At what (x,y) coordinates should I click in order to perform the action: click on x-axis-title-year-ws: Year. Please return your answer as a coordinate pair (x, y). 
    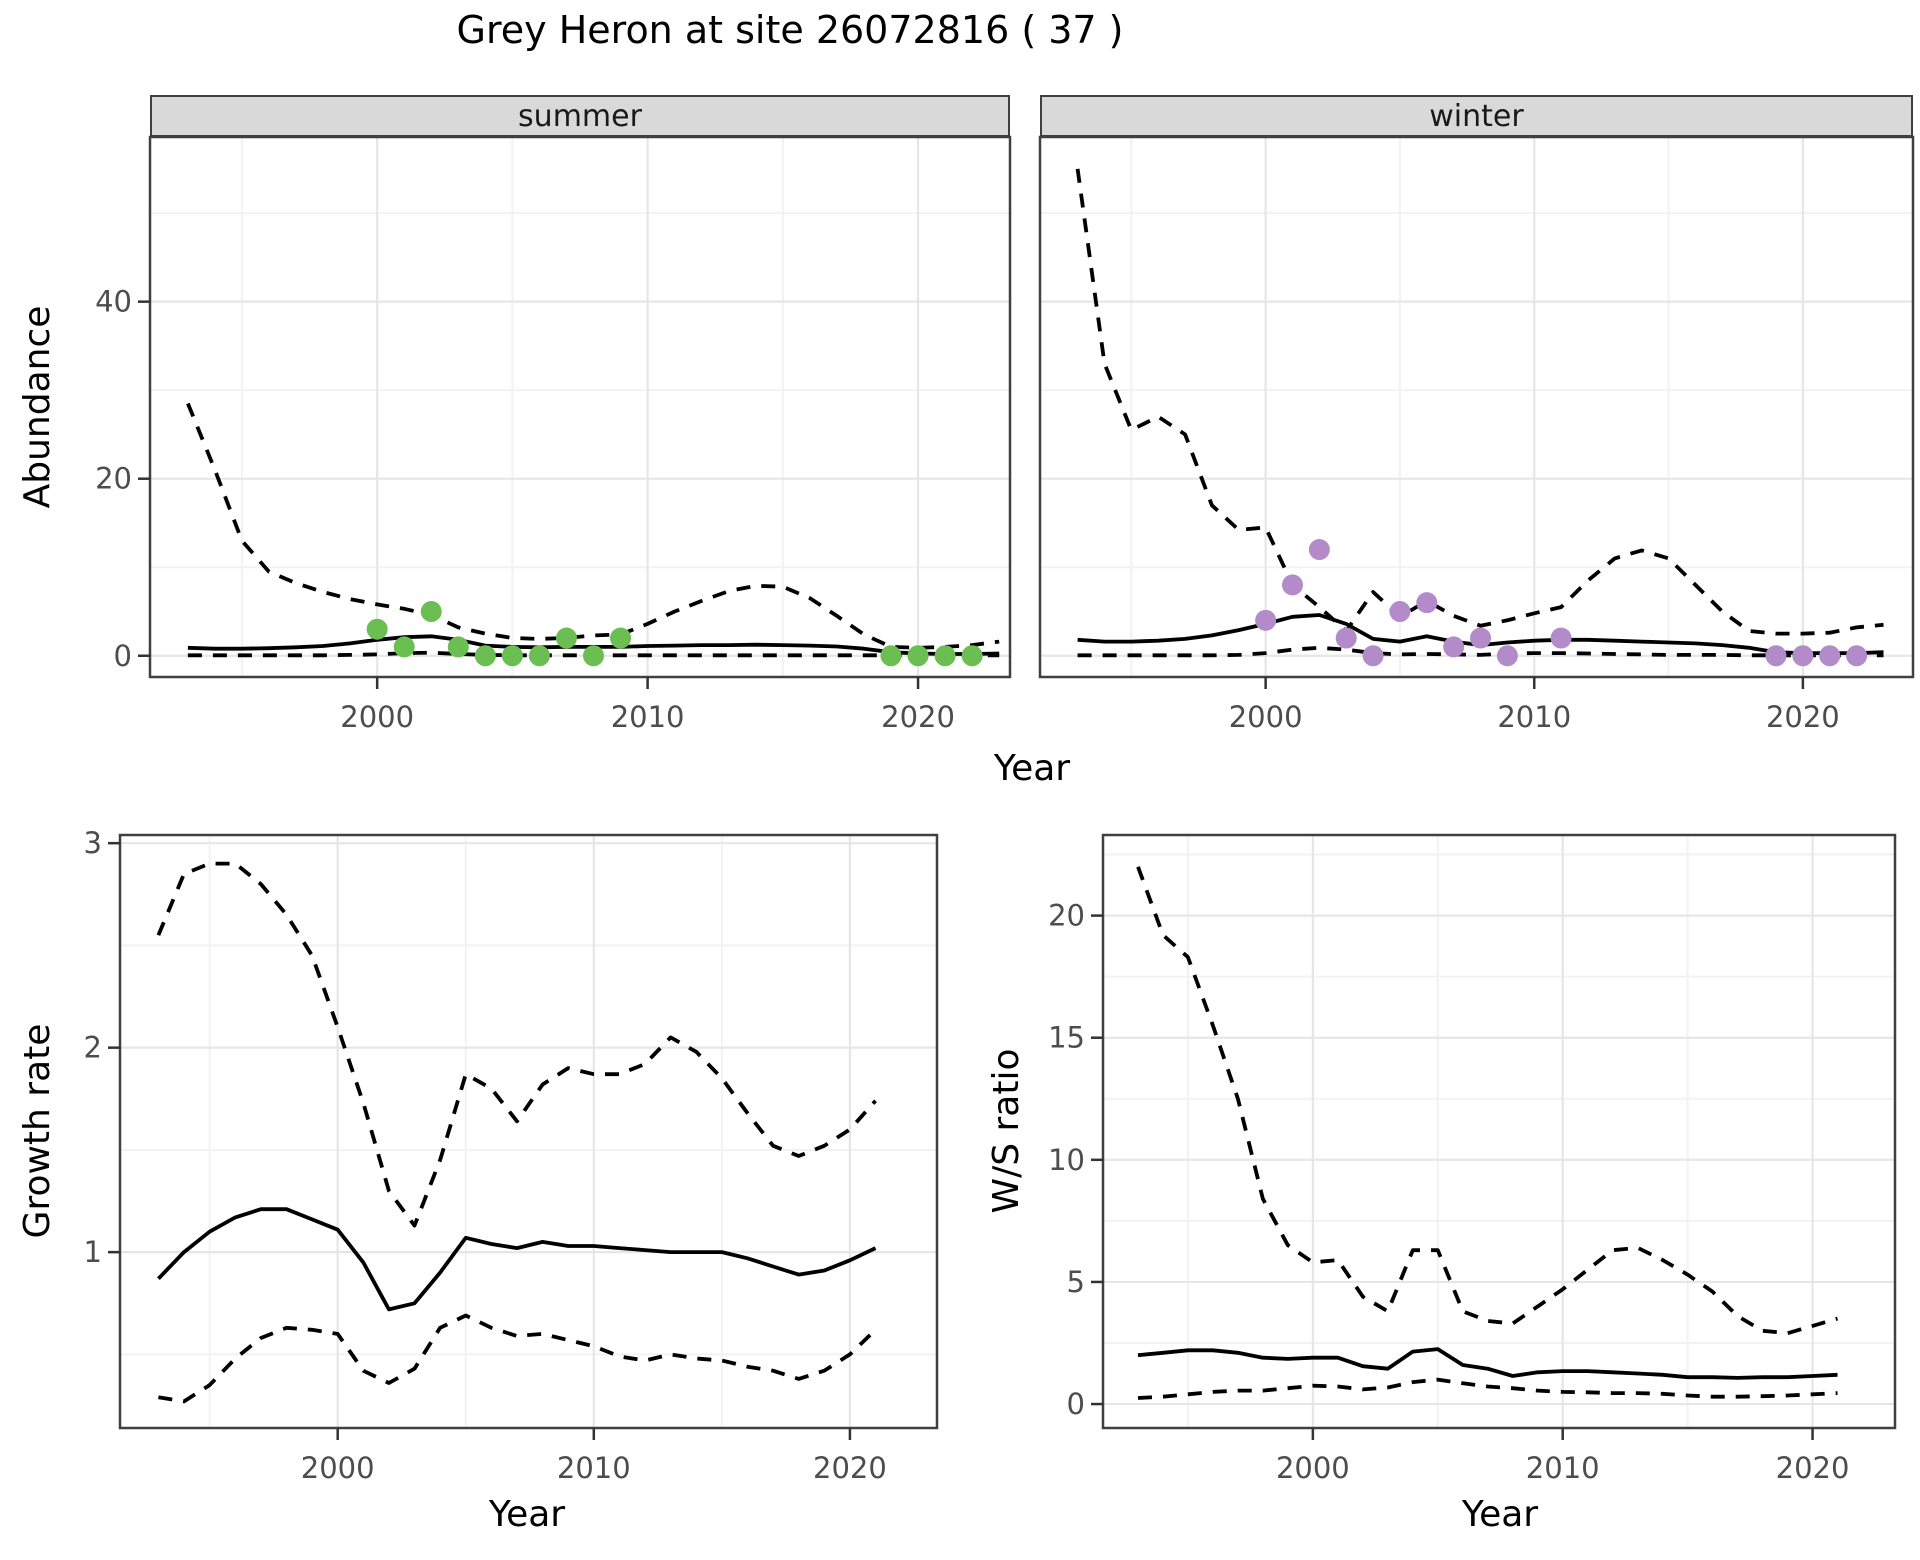
    Looking at the image, I should click on (1500, 1514).